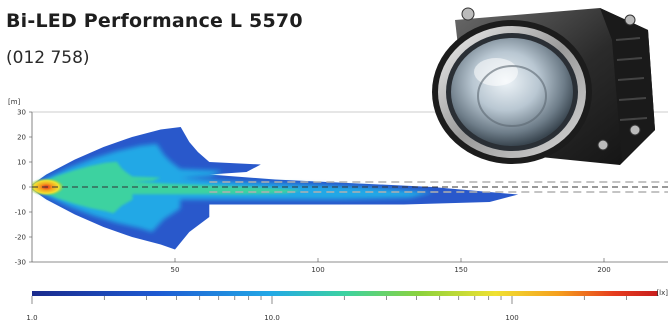  What do you see at coordinates (21, 113) in the screenshot?
I see `y-tick-label: 30` at bounding box center [21, 113].